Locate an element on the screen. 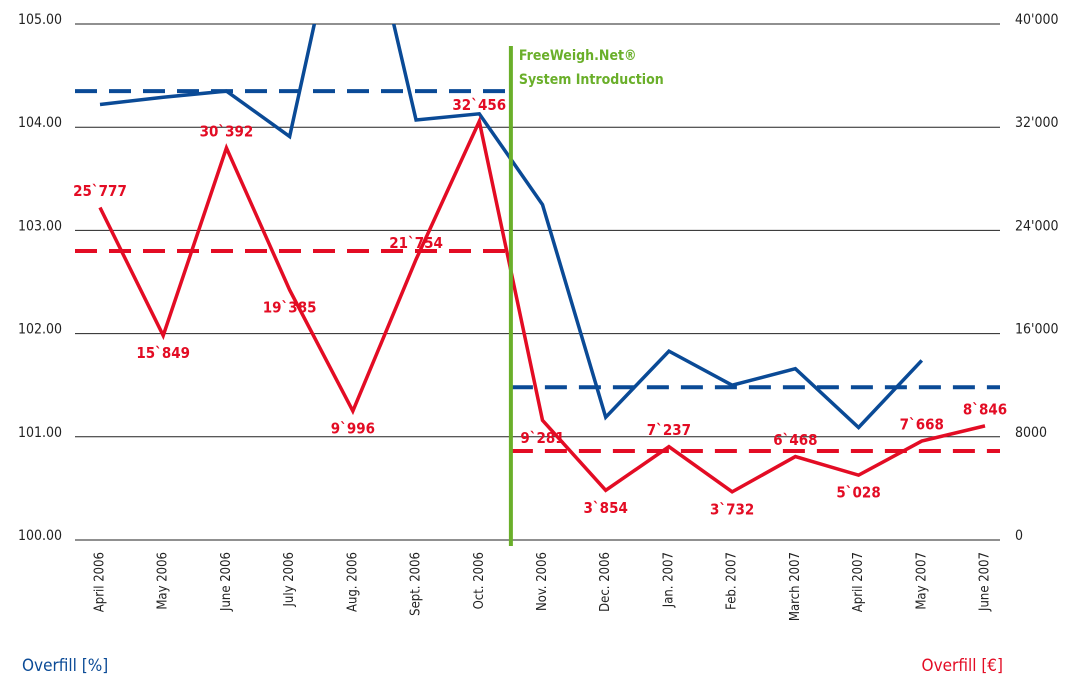 The height and width of the screenshot is (678, 1081). y2-tick-label: 0 is located at coordinates (1019, 536).